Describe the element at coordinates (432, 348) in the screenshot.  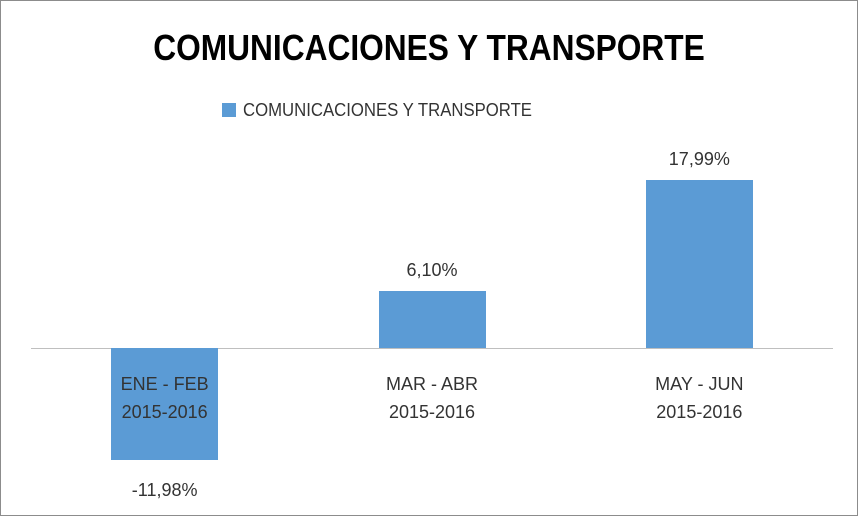
I see `axis-line` at that location.